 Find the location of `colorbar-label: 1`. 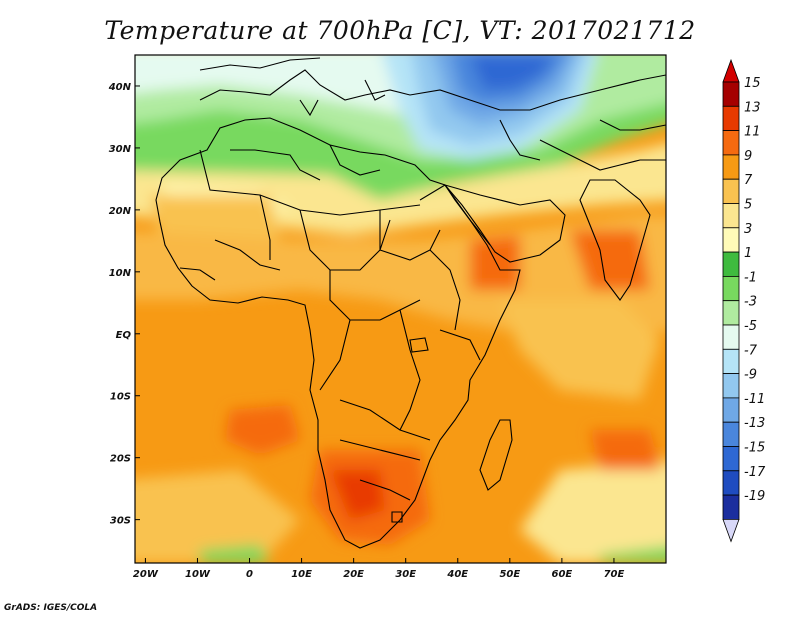

colorbar-label: 1 is located at coordinates (748, 253).